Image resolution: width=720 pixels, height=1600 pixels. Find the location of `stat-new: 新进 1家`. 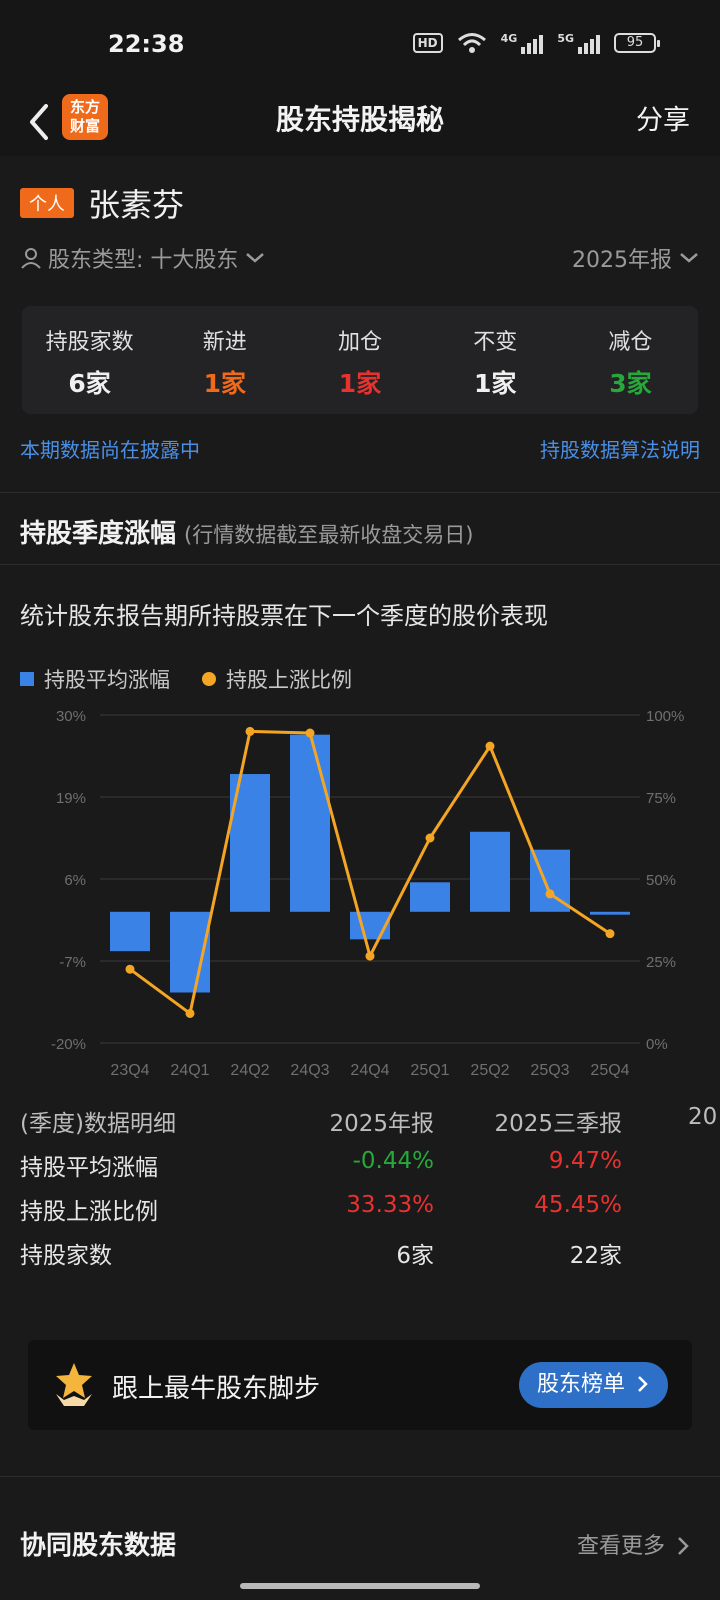

stat-new: 新进 1家 is located at coordinates (224, 364).